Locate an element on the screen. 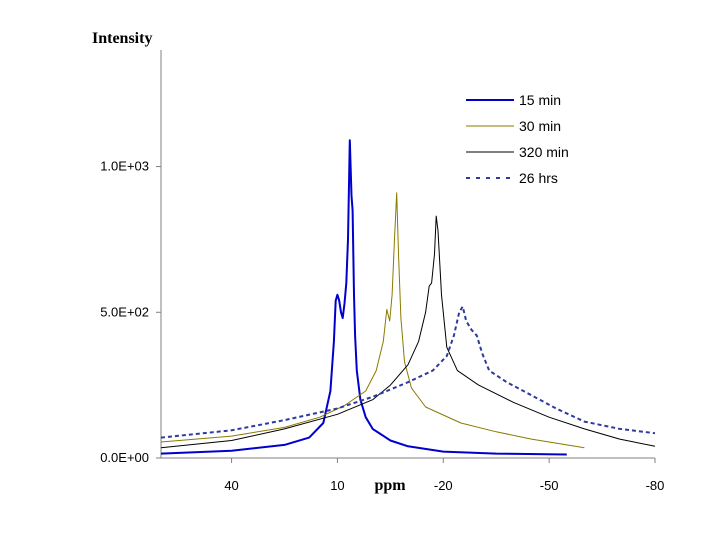  y-ticks: 0.0E+00 5.0E+02 1.0E+03 is located at coordinates (130, 312).